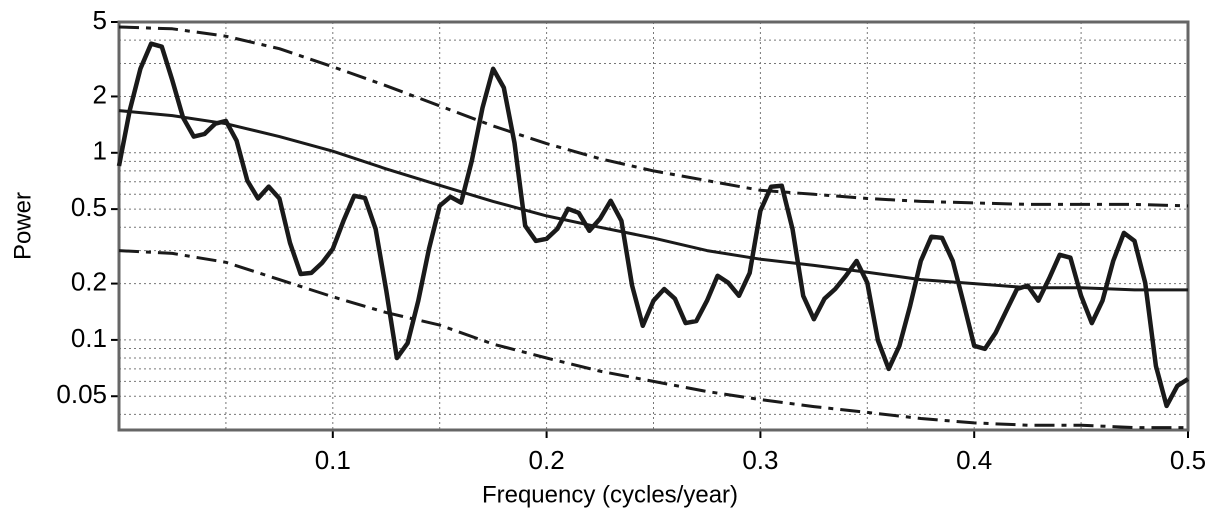  I want to click on y-tick-label: 0.2, so click(89, 281).